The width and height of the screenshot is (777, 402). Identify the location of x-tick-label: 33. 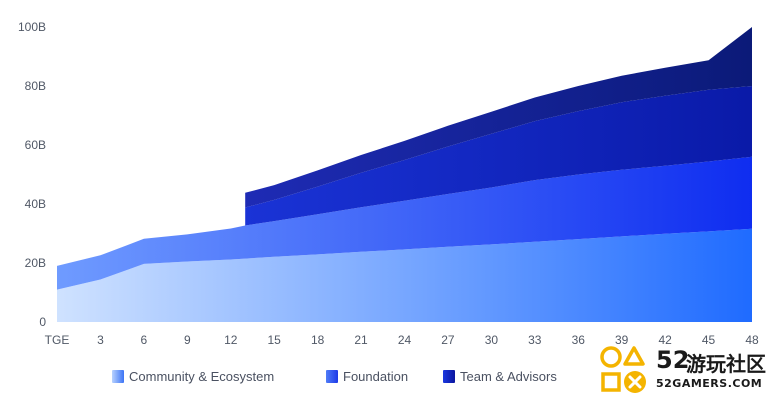
(535, 340).